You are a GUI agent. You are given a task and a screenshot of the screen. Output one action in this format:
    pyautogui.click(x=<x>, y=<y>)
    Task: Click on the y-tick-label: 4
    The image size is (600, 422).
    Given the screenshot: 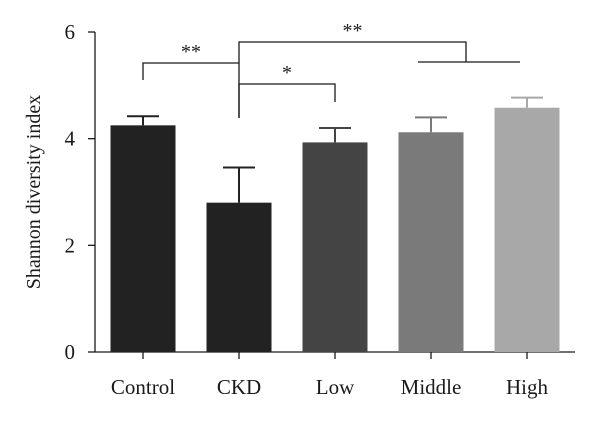 What is the action you would take?
    pyautogui.click(x=70, y=139)
    